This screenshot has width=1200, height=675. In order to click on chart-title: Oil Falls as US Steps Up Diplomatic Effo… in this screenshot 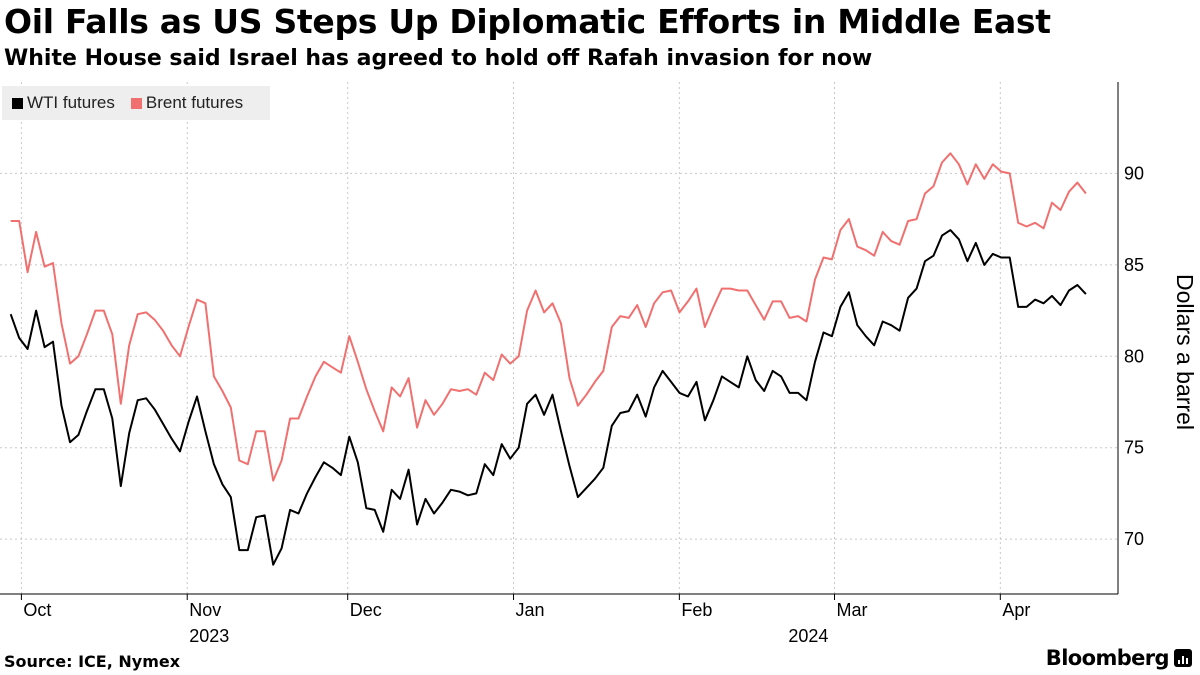, I will do `click(527, 21)`.